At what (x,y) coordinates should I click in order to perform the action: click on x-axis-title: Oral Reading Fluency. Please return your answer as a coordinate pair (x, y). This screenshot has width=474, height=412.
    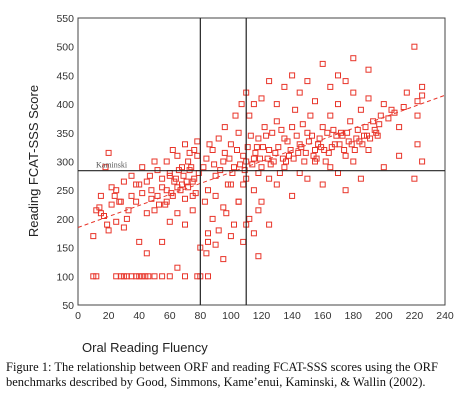
    Looking at the image, I should click on (145, 347).